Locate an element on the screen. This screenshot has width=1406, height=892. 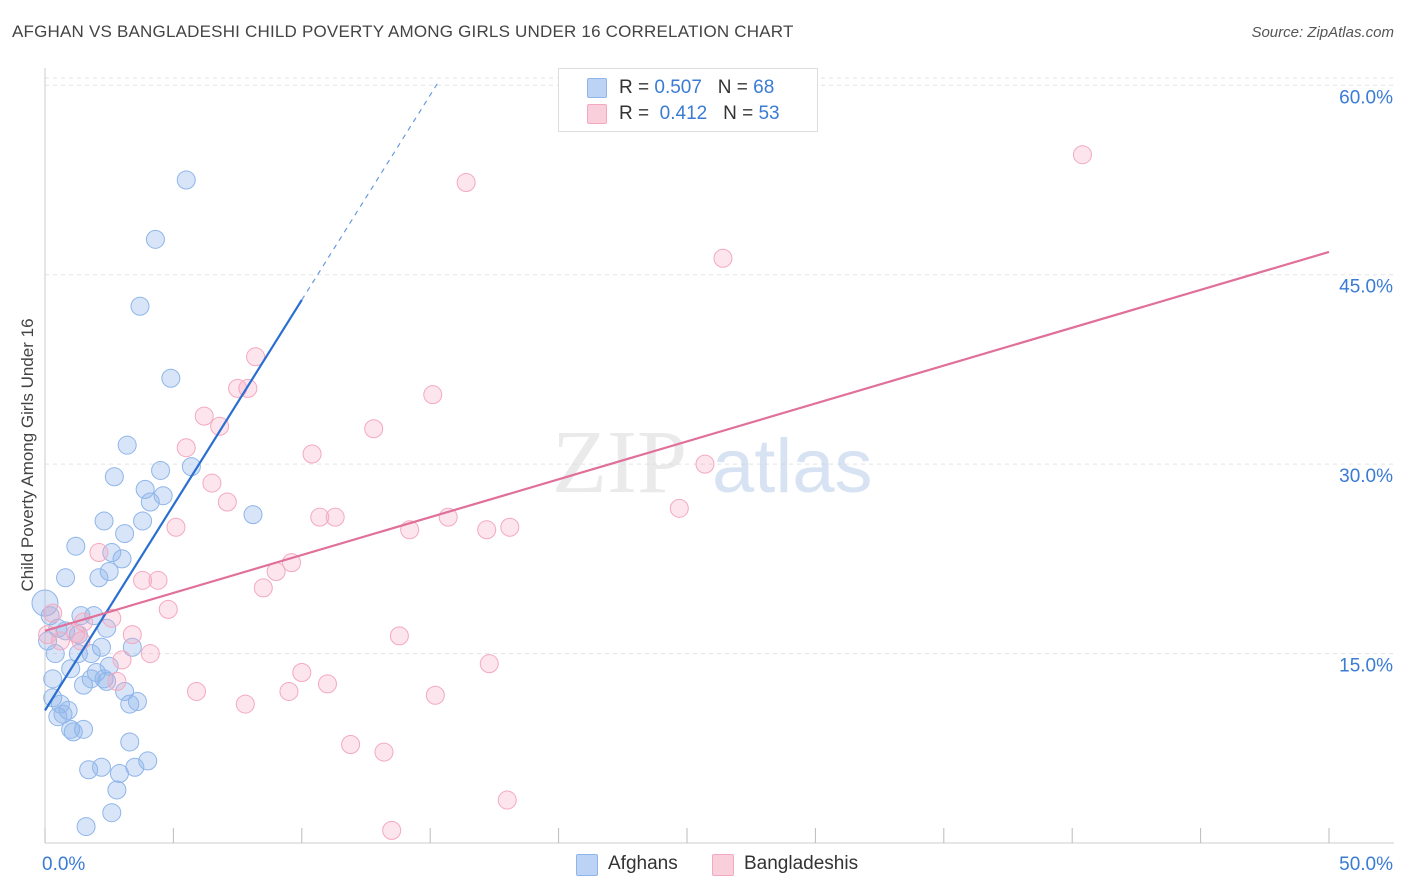
legend-afghans-text: R = 0.507 N = 68 is located at coordinates (697, 87).